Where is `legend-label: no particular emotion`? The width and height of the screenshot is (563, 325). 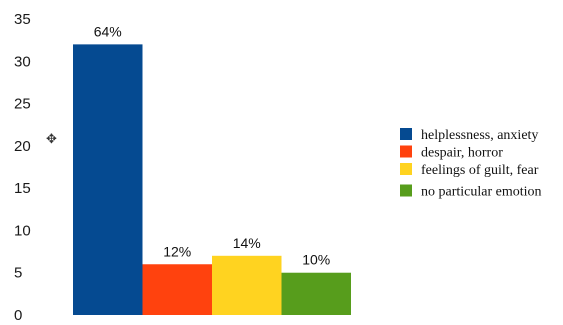
legend-label: no particular emotion is located at coordinates (481, 192).